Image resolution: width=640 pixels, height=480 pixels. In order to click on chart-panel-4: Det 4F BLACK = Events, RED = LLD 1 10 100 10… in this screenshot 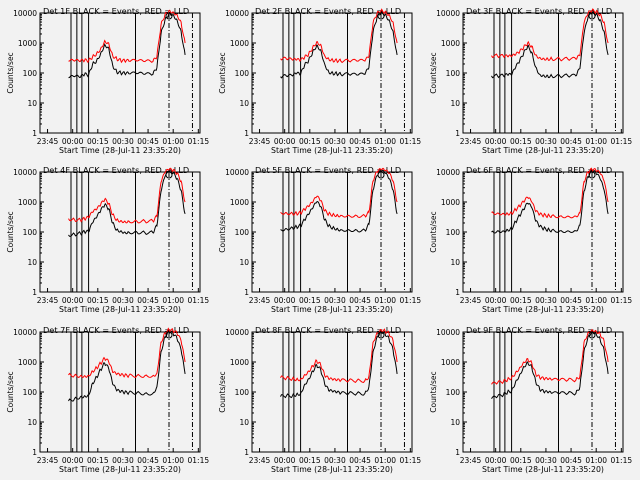, I will do `click(107, 239)`.